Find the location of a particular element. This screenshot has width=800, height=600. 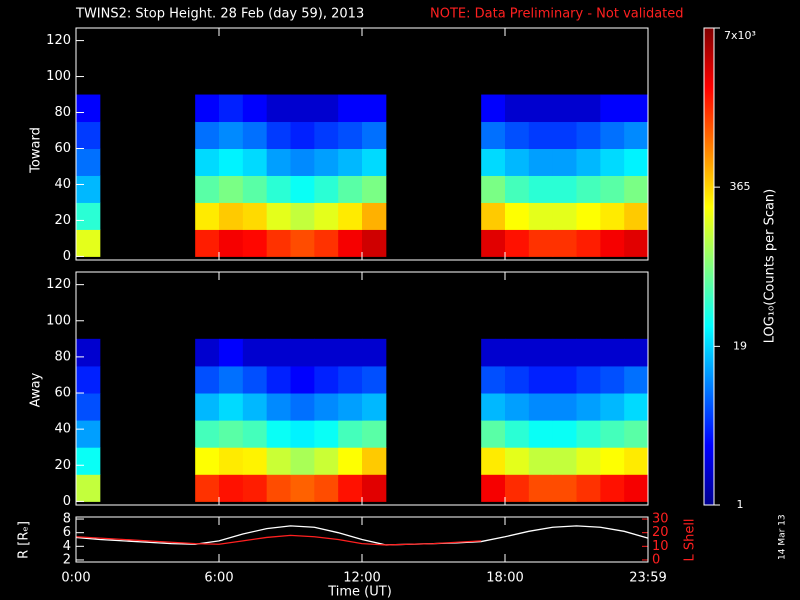

colorbar-label: LOG₁₀(Counts per Scan) is located at coordinates (770, 266).